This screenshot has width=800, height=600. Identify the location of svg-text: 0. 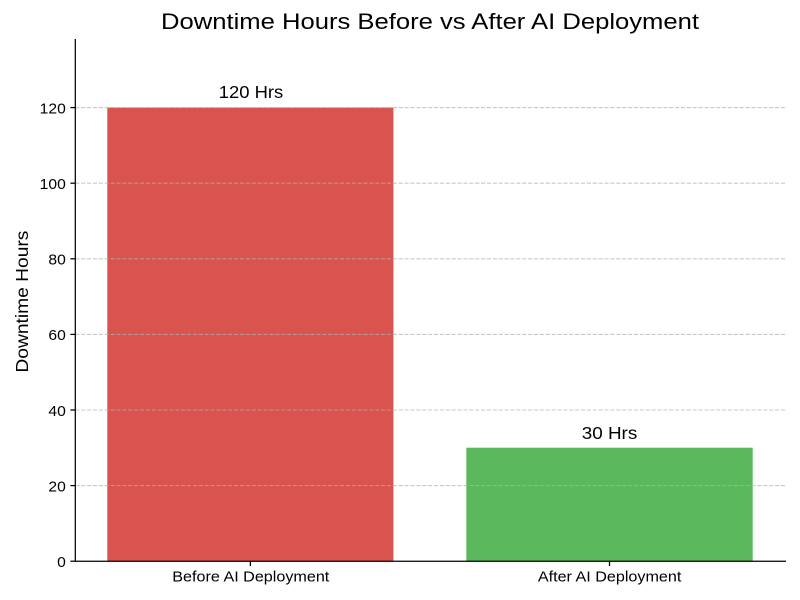
(61, 563).